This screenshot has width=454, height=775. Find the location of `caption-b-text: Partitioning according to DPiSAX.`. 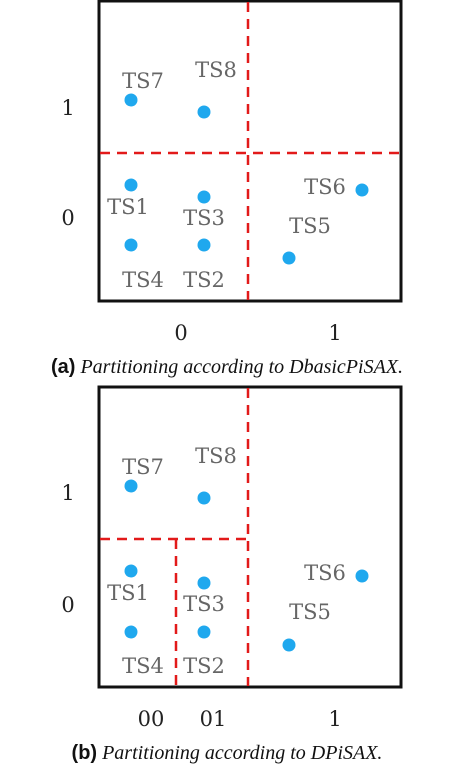

caption-b-text: Partitioning according to DPiSAX. is located at coordinates (242, 753).